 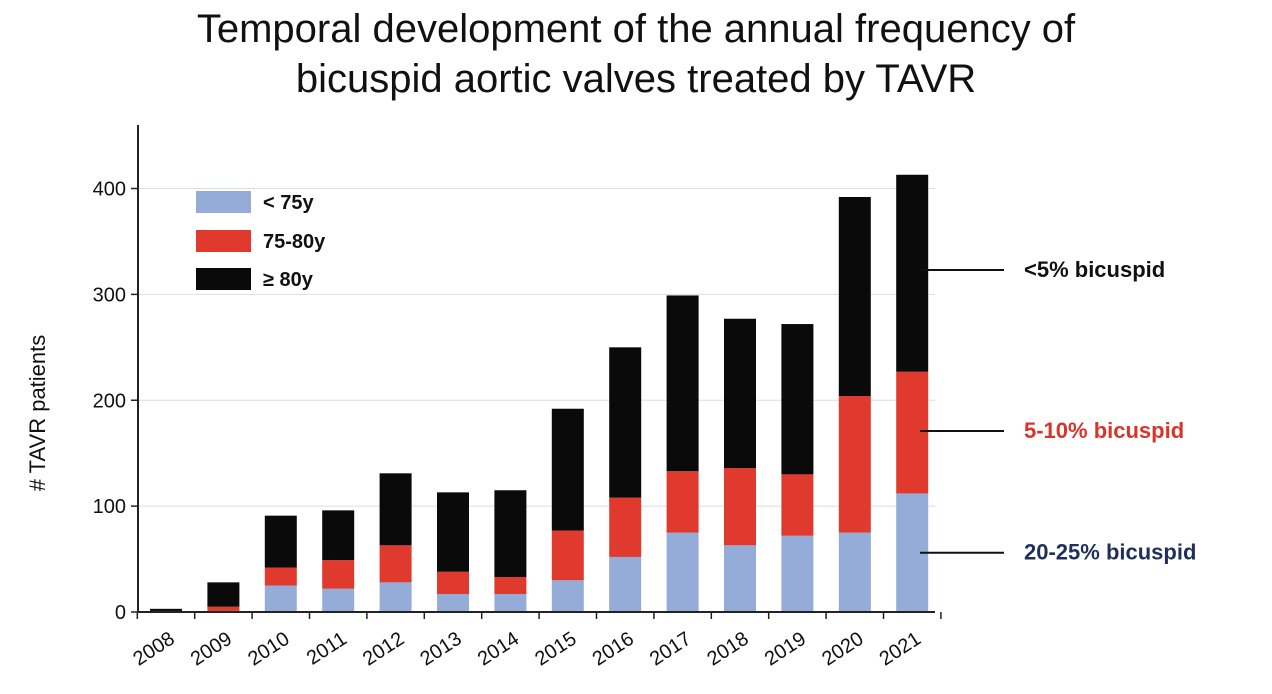 What do you see at coordinates (327, 649) in the screenshot?
I see `x-tick-label: 2011` at bounding box center [327, 649].